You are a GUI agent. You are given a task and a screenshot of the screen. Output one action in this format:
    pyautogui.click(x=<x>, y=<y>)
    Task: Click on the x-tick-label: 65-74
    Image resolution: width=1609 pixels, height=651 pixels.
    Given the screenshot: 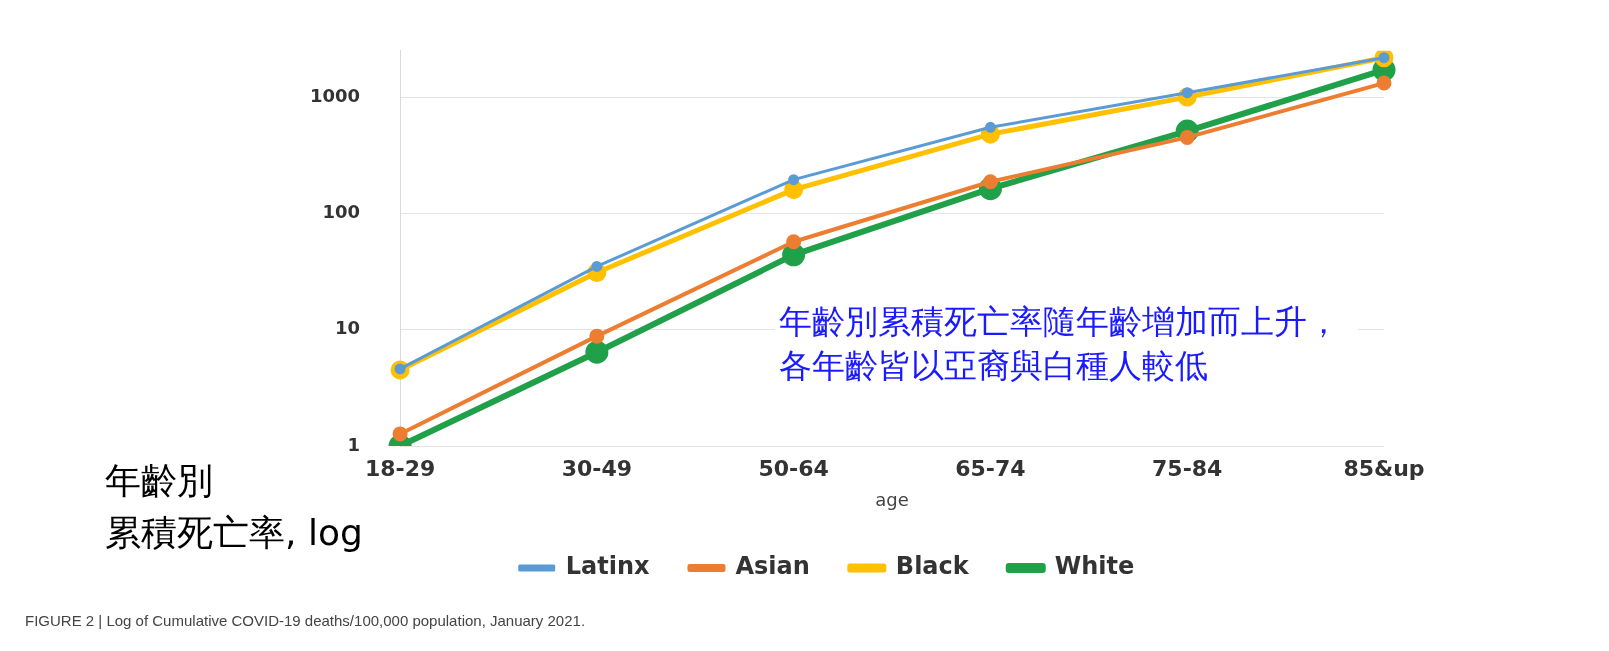 What is the action you would take?
    pyautogui.click(x=990, y=468)
    